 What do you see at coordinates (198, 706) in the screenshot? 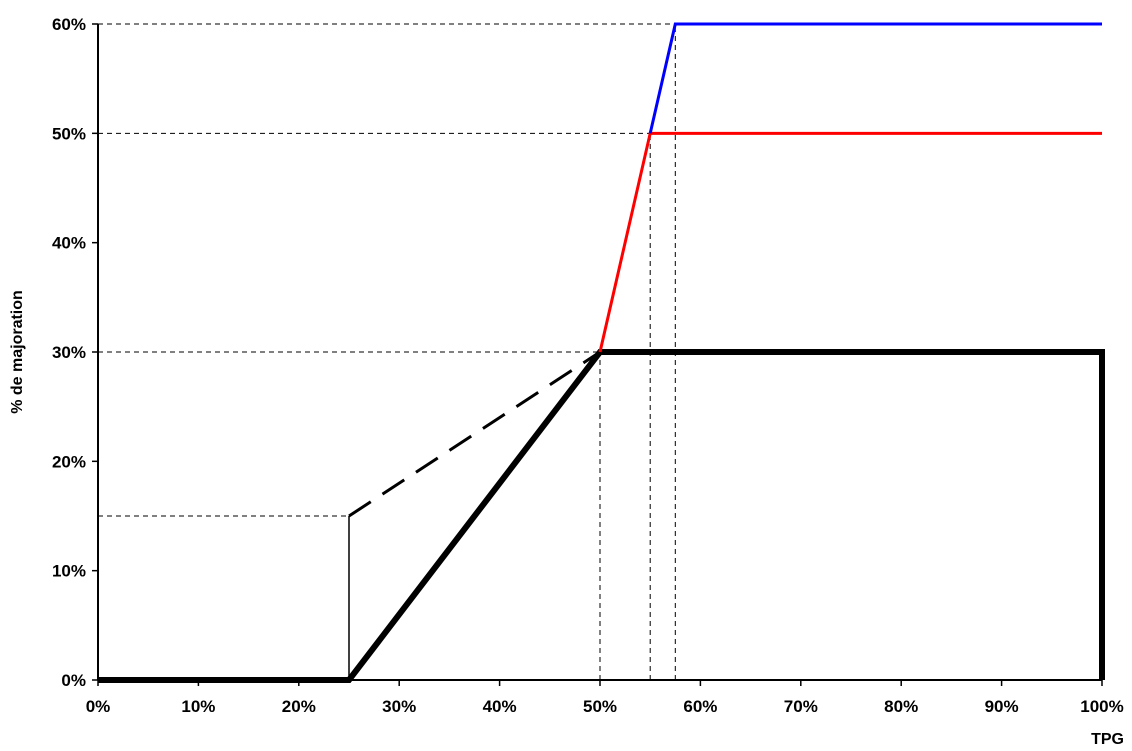
I see `x-tick-label: 10%` at bounding box center [198, 706].